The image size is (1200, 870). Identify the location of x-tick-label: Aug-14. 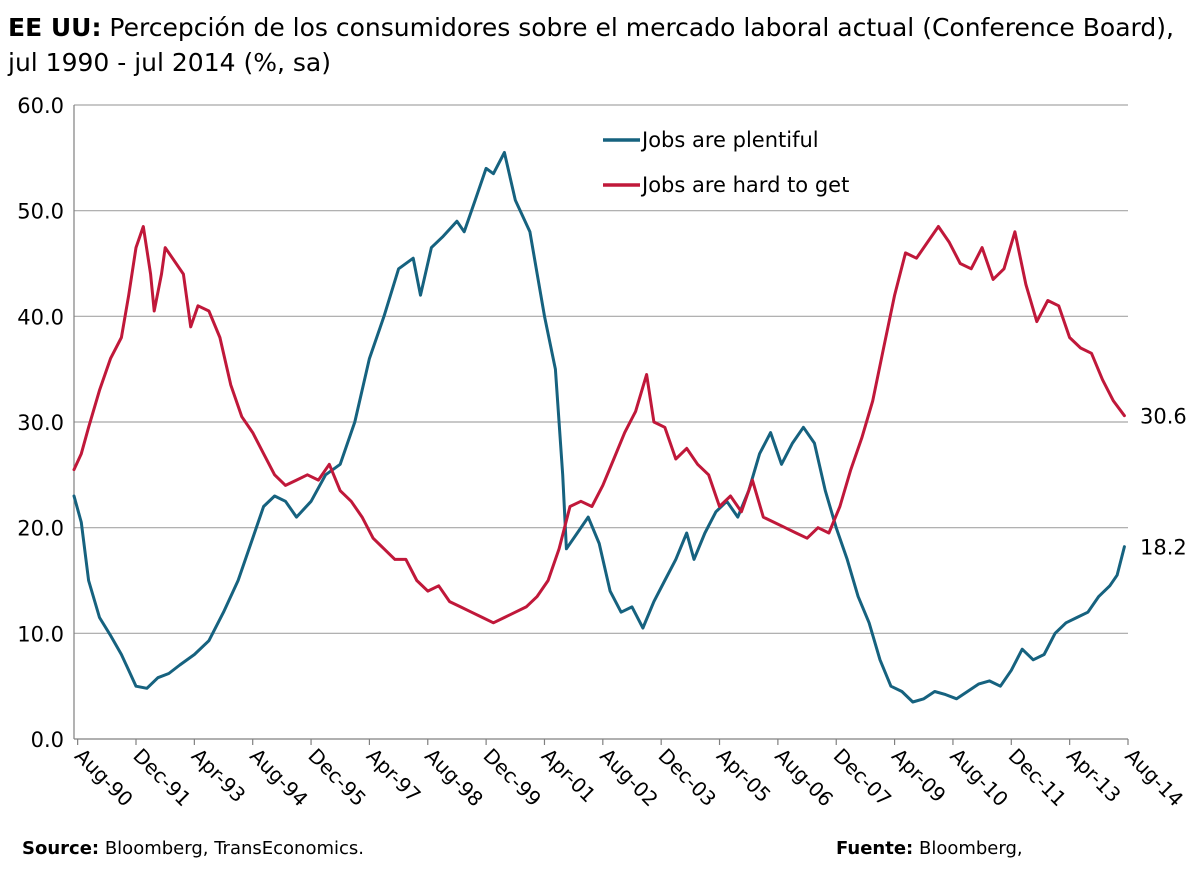
(1154, 778).